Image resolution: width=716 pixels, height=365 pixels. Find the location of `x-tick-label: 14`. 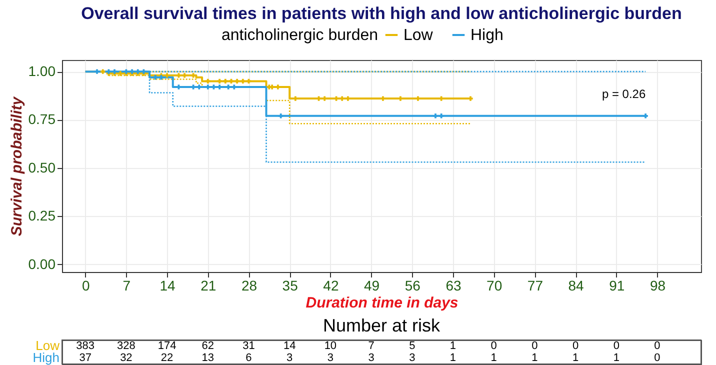

x-tick-label: 14 is located at coordinates (168, 286).